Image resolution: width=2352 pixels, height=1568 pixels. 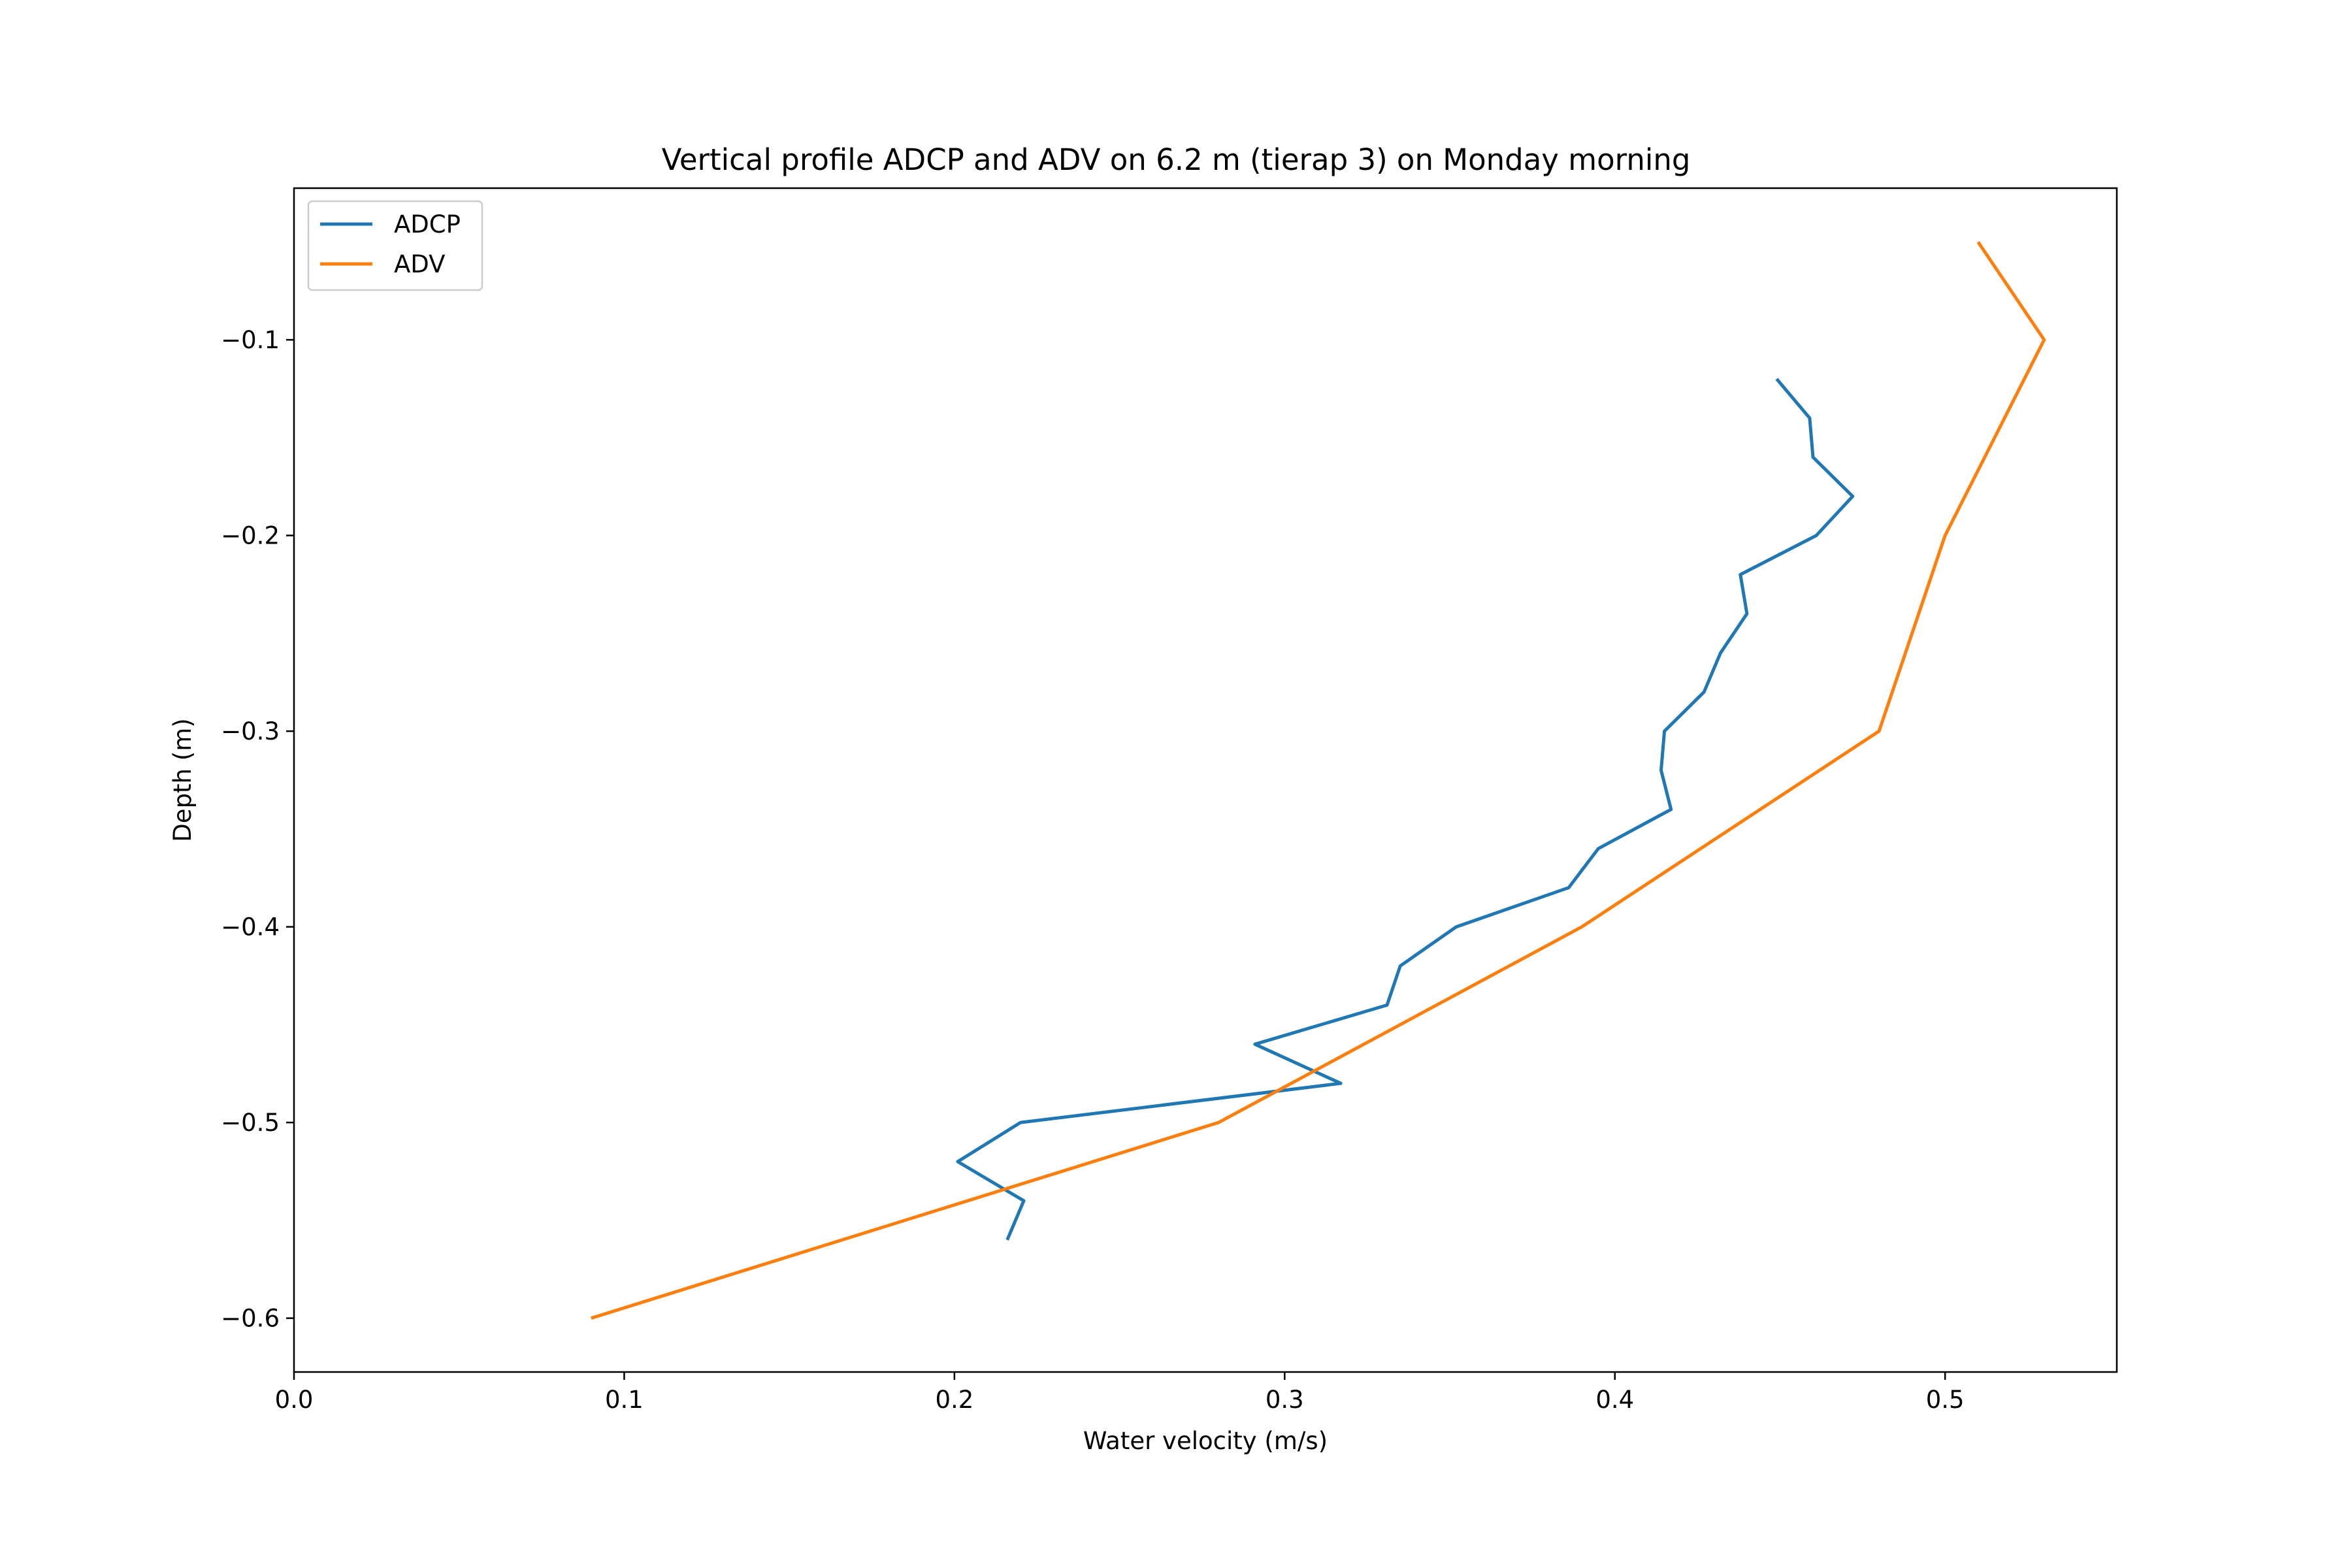 What do you see at coordinates (250, 731) in the screenshot?
I see `y-tick-label: −0.3` at bounding box center [250, 731].